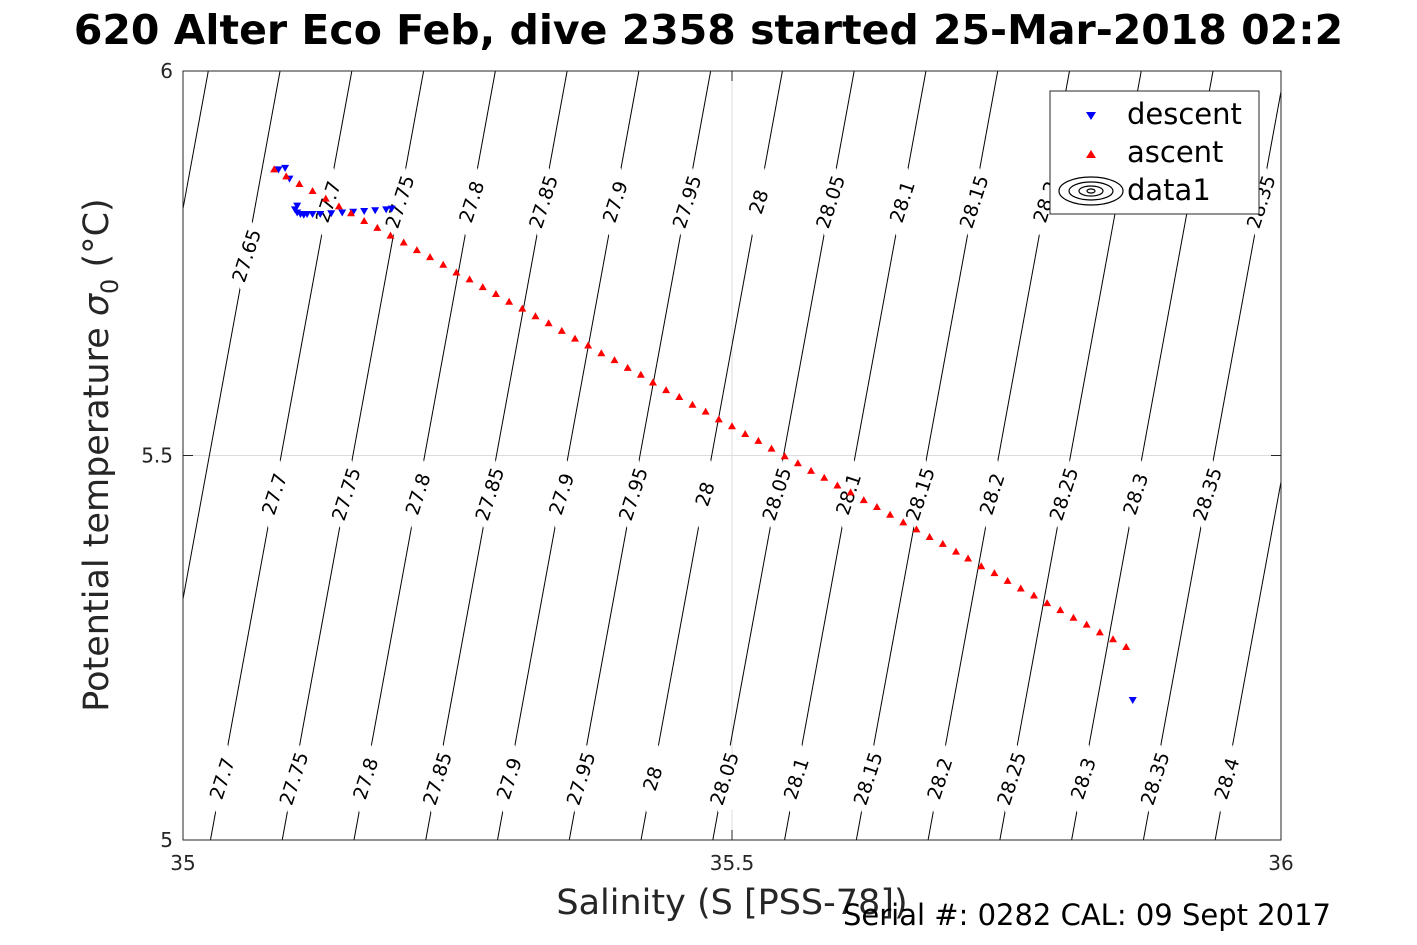  I want to click on legend-descent-marker, so click(1091, 116).